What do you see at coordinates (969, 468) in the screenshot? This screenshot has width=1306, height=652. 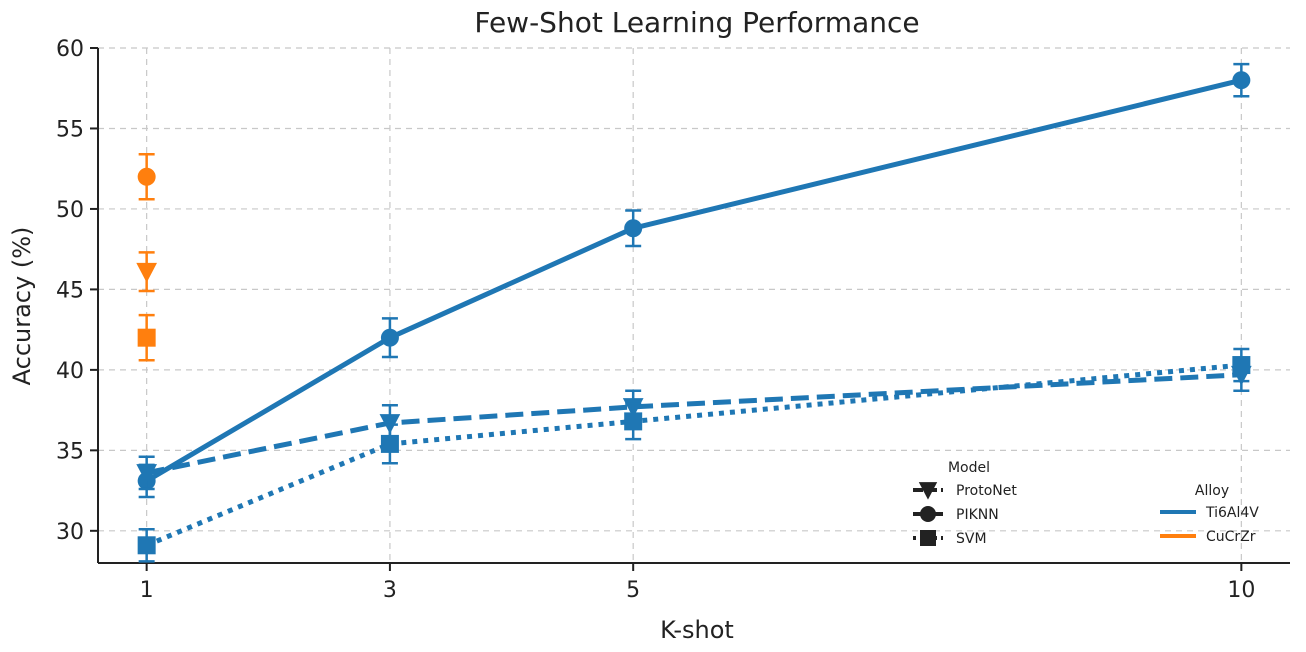 I see `legend-model-title: Model` at bounding box center [969, 468].